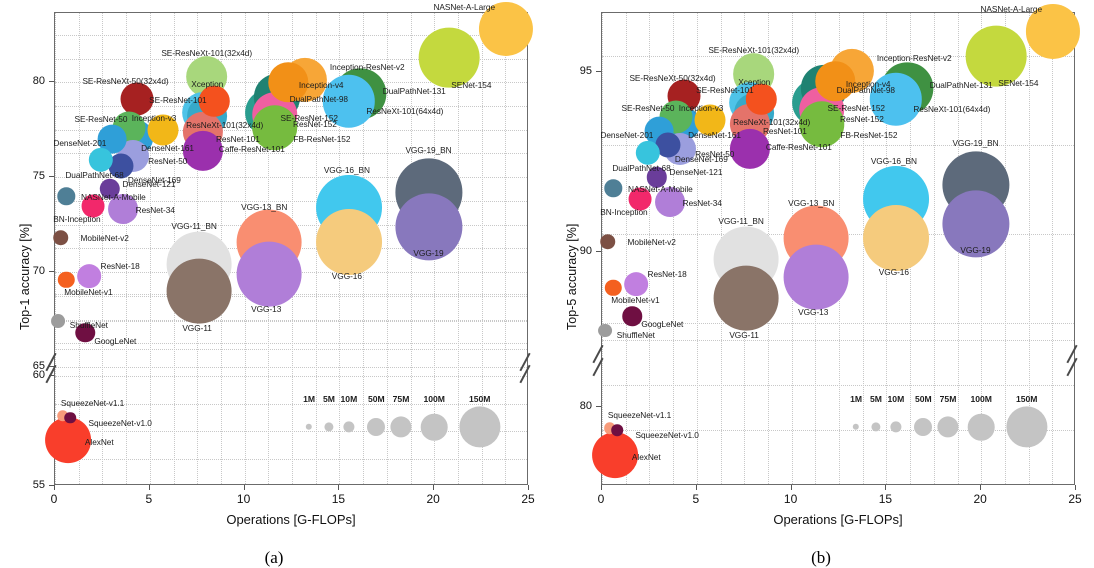 The image size is (1094, 568). I want to click on size-legend-label: 10M, so click(349, 399).